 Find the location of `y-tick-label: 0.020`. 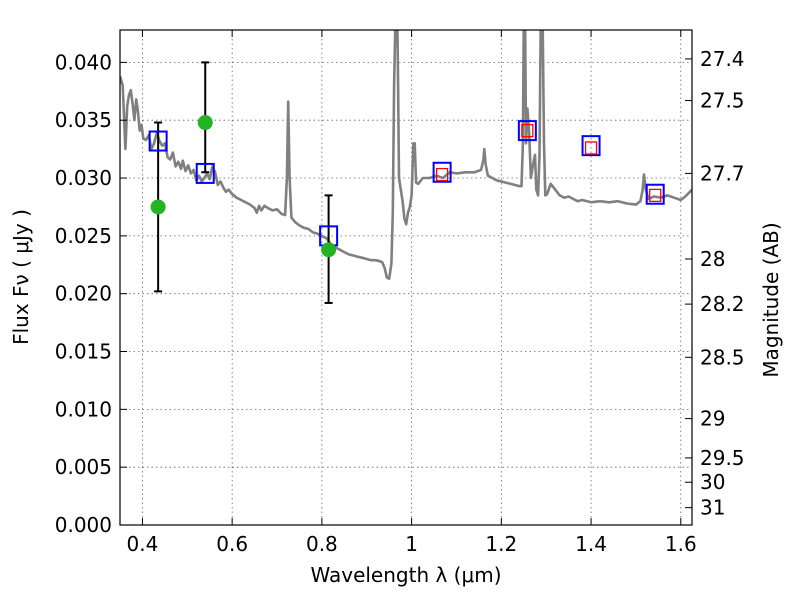

y-tick-label: 0.020 is located at coordinates (83, 294).